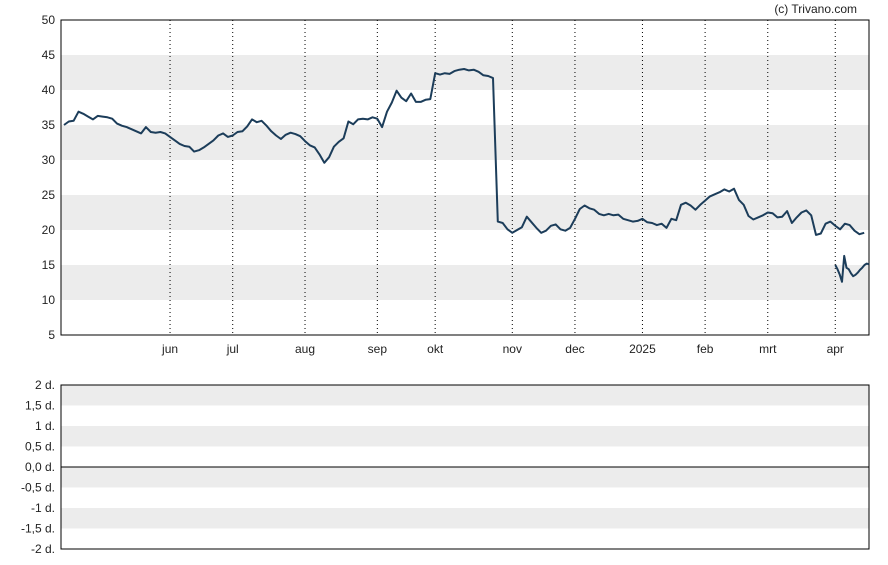 The width and height of the screenshot is (888, 565). I want to click on price-line, so click(852, 268).